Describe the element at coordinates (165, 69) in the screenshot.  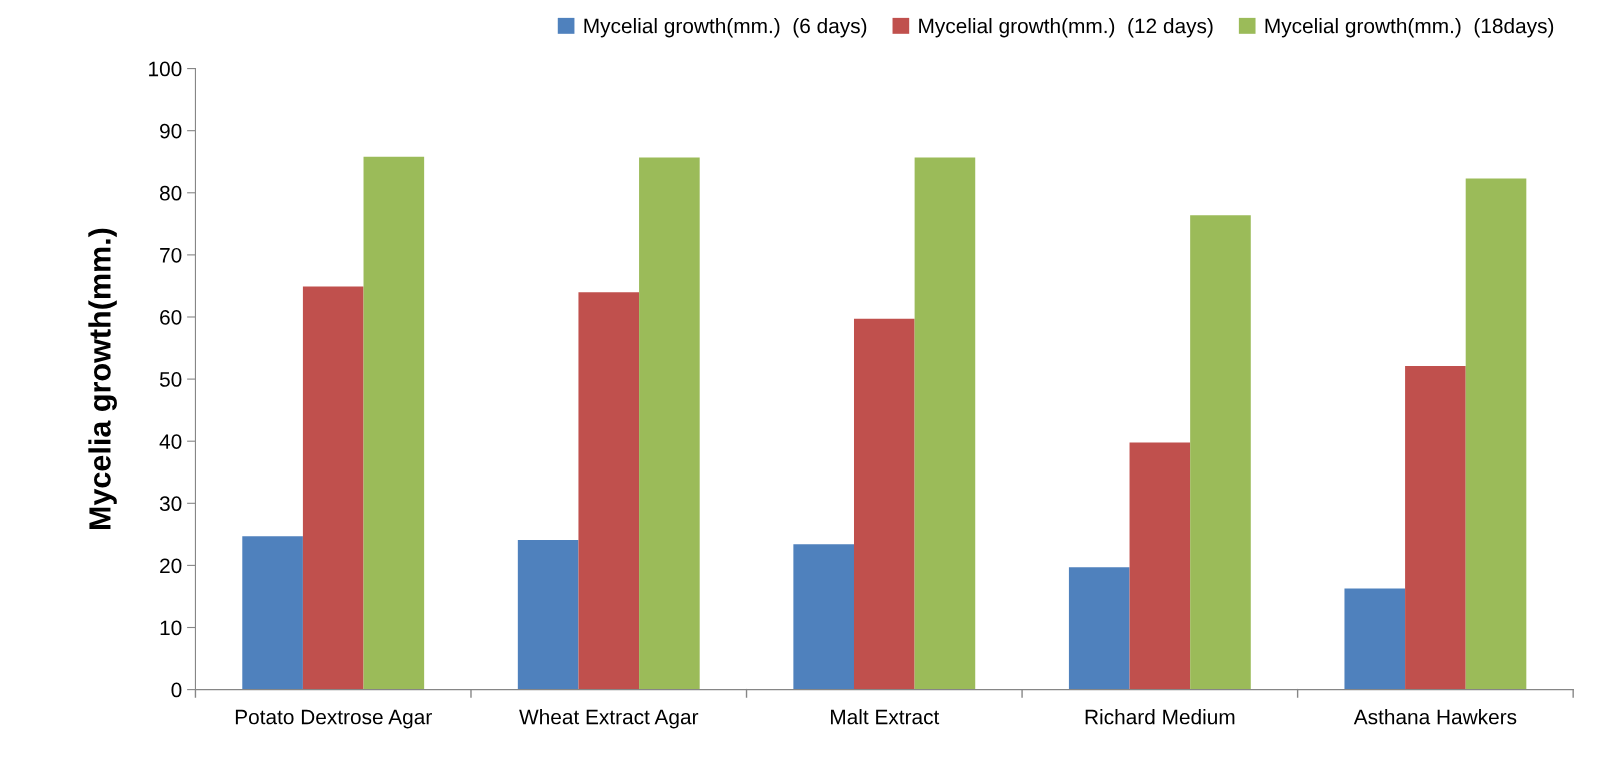
I see `y-tick-label: 100` at that location.